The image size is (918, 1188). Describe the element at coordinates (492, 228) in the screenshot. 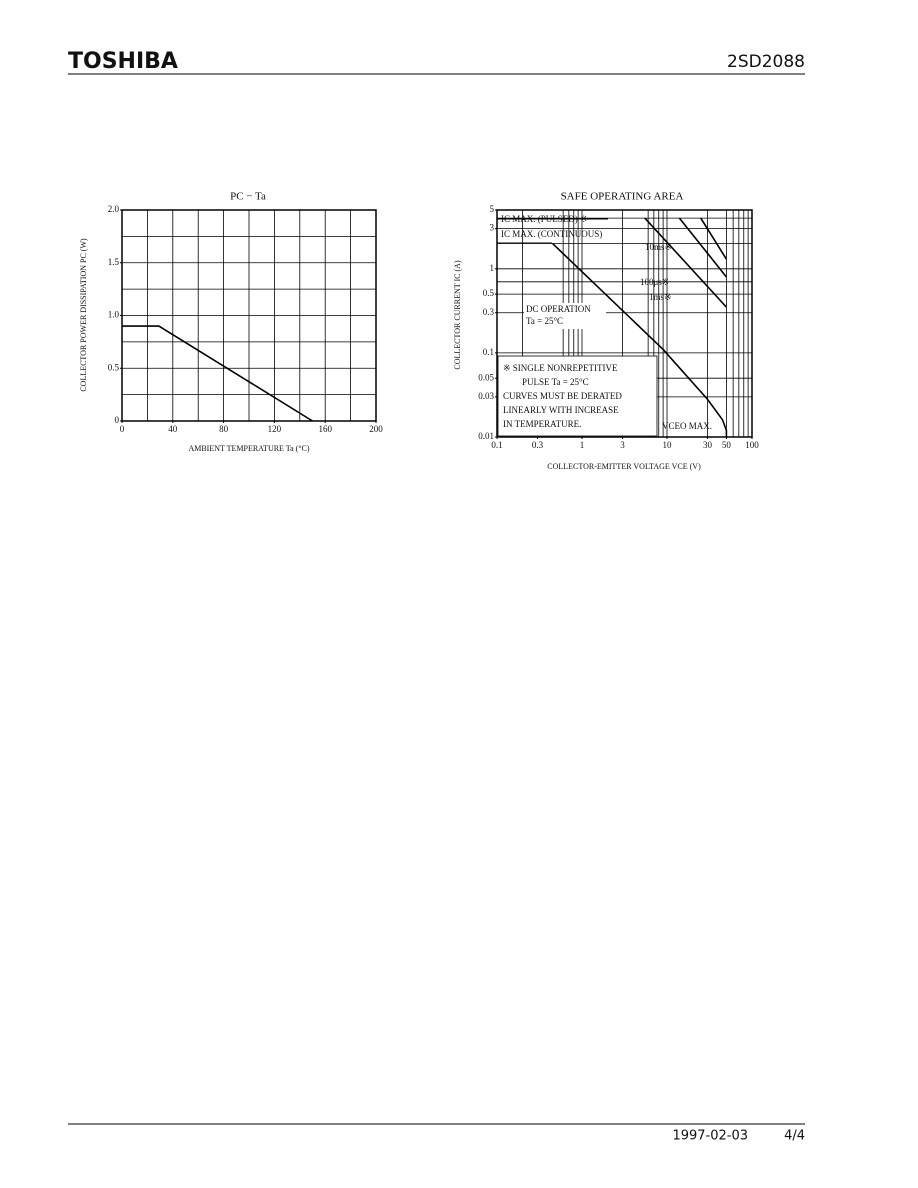

I see `y-tick-label: 3` at that location.